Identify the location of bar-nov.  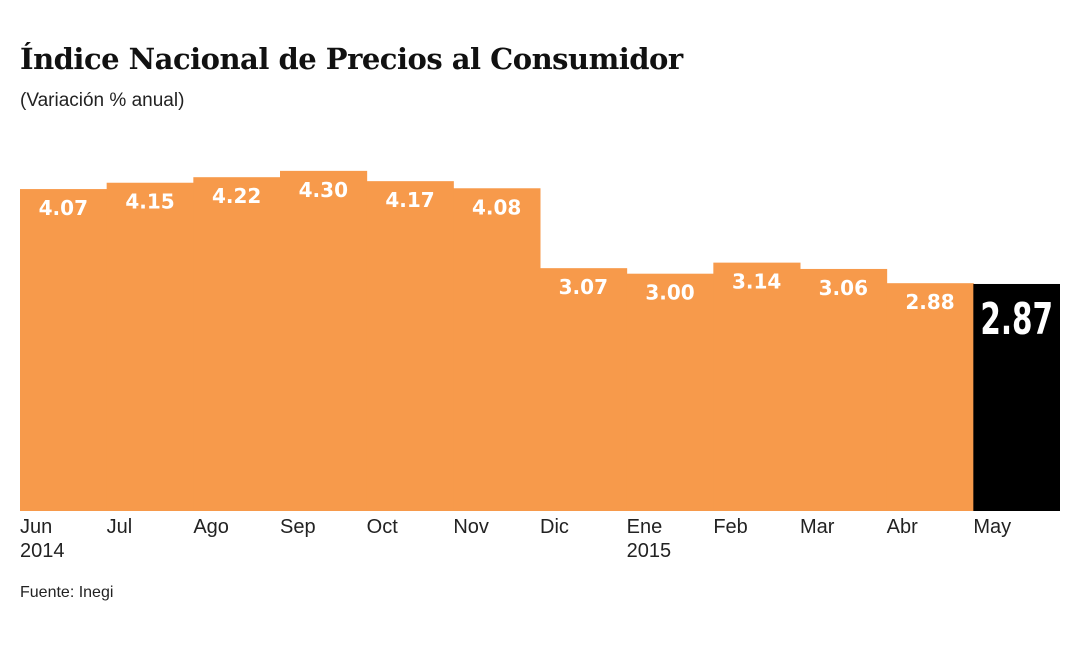
(497, 349).